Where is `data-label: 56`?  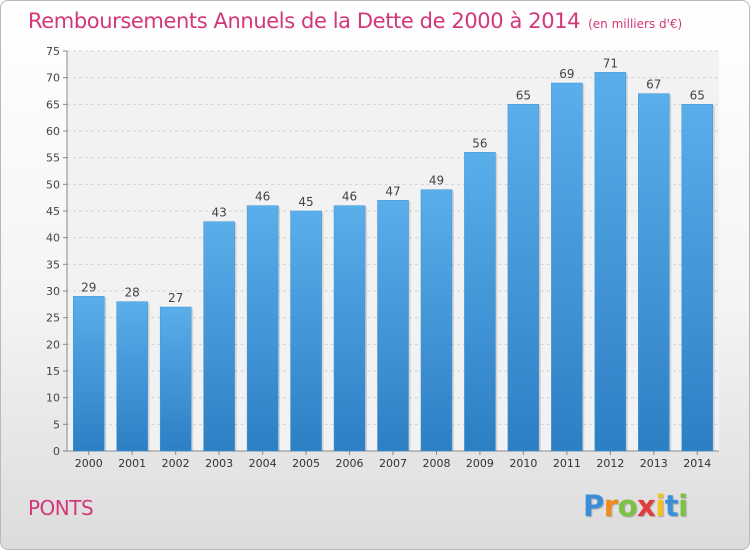 data-label: 56 is located at coordinates (479, 143).